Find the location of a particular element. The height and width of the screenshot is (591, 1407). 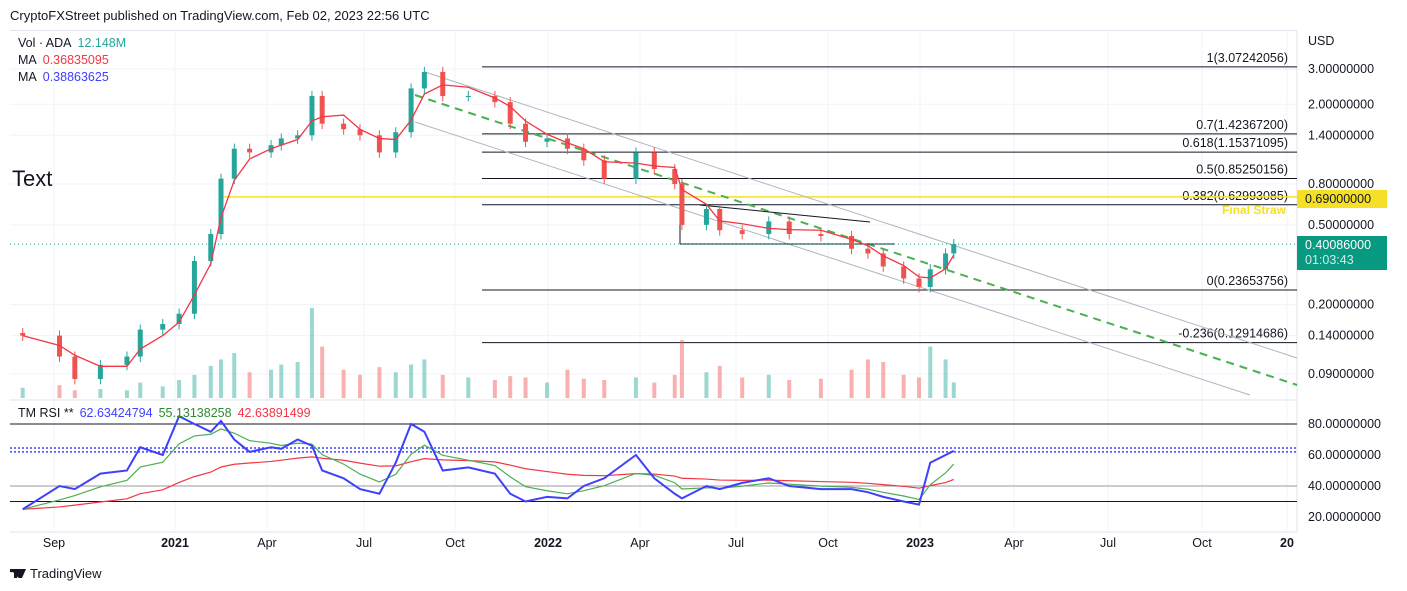

price-axis-label: 2.00000000 is located at coordinates (1341, 104).